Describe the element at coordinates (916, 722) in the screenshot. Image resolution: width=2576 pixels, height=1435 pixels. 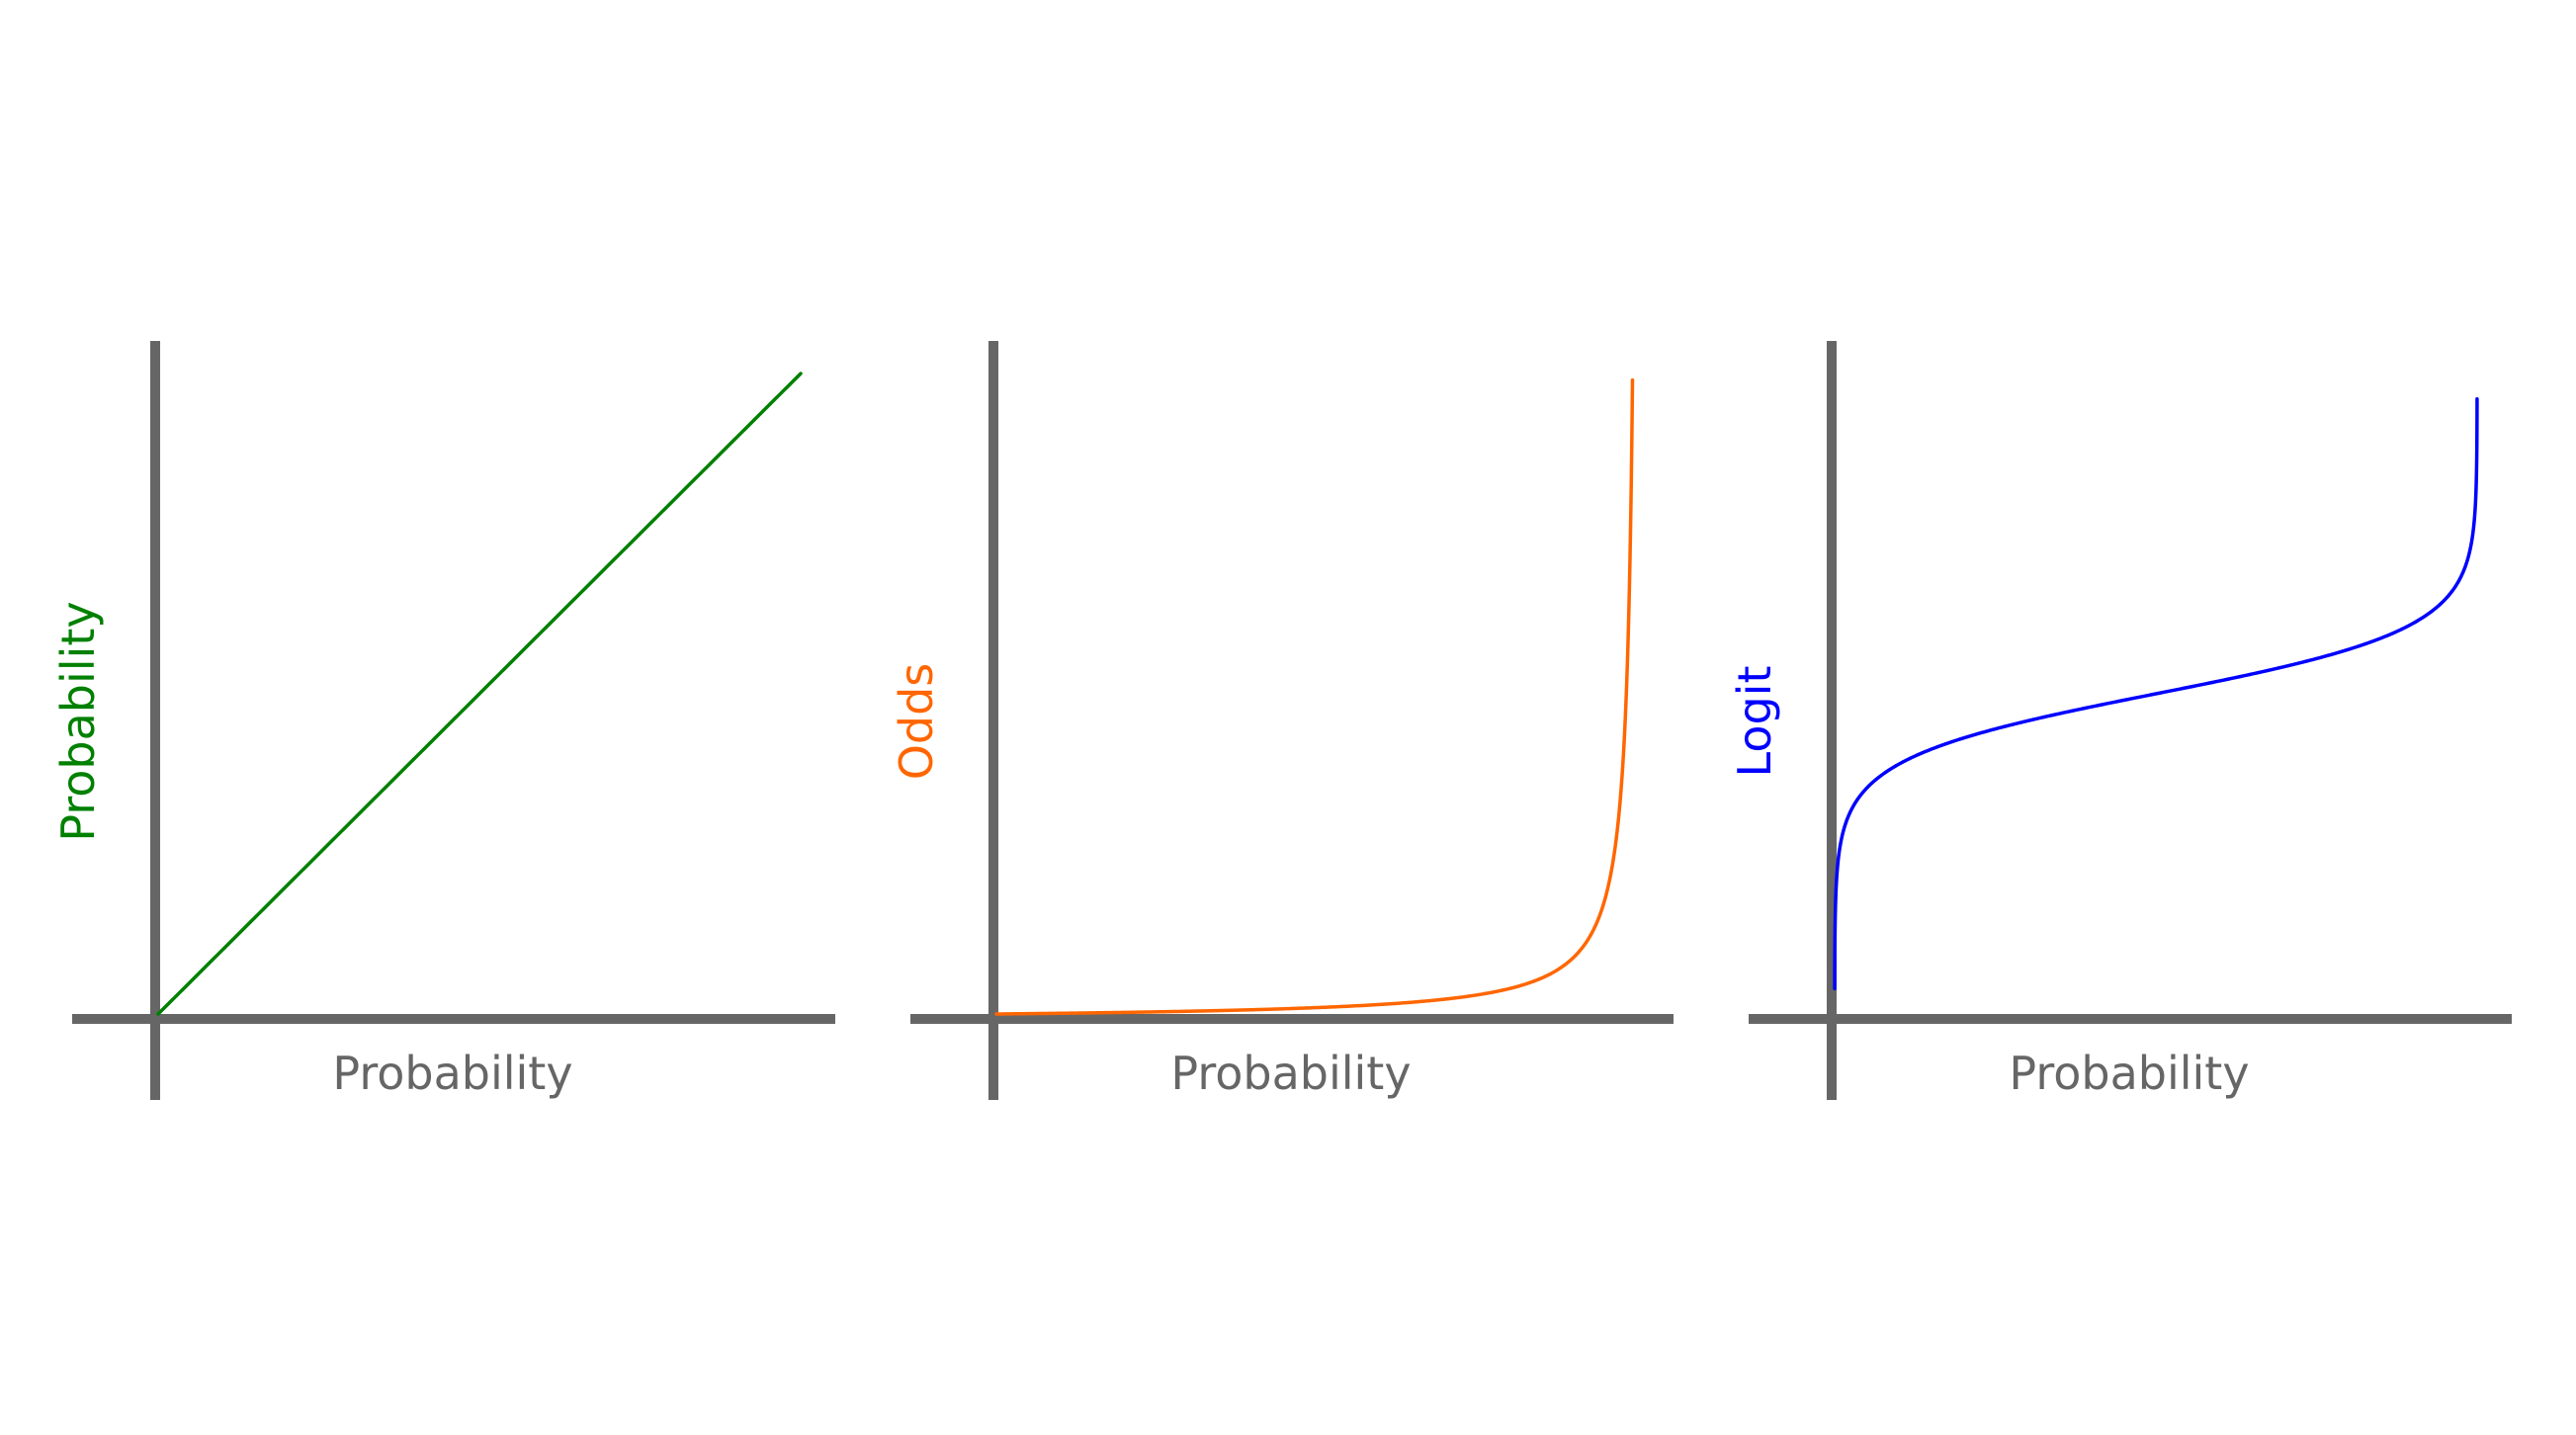
I see `y-axis-label: Odds` at that location.